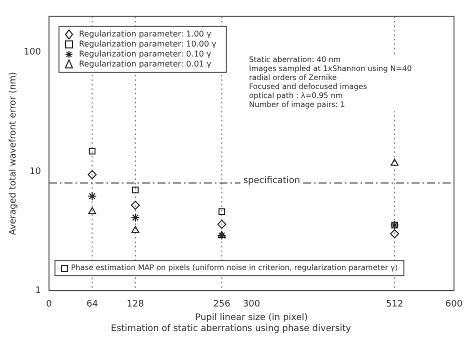 Image resolution: width=474 pixels, height=344 pixels. Describe the element at coordinates (147, 43) in the screenshot. I see `legend-label: Regularization parameter: 10.00 γ` at that location.